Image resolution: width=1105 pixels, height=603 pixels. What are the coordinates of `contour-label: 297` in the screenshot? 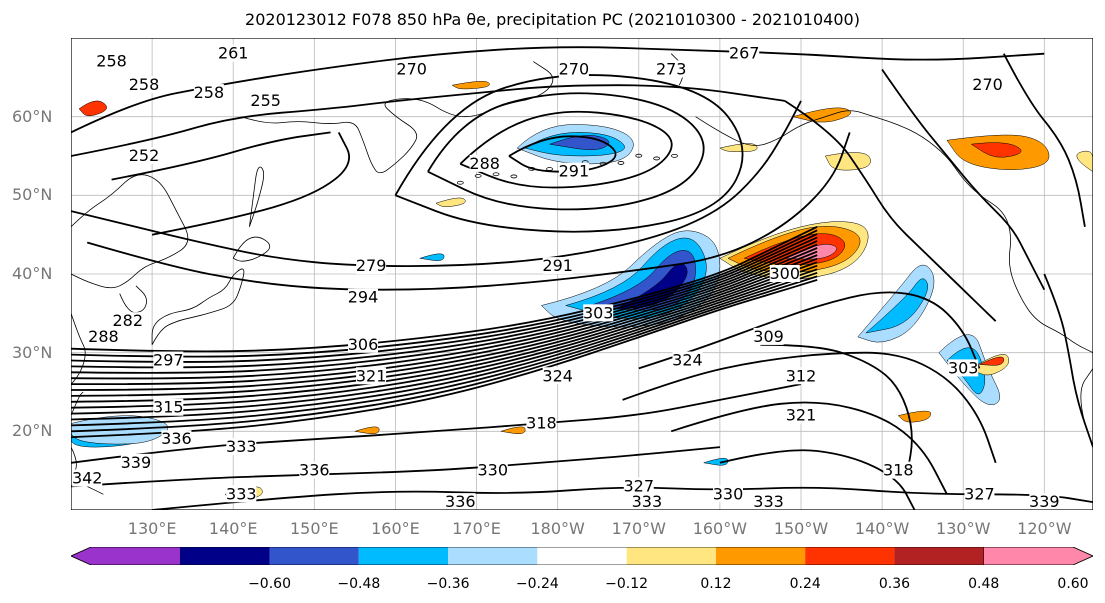 It's located at (168, 360).